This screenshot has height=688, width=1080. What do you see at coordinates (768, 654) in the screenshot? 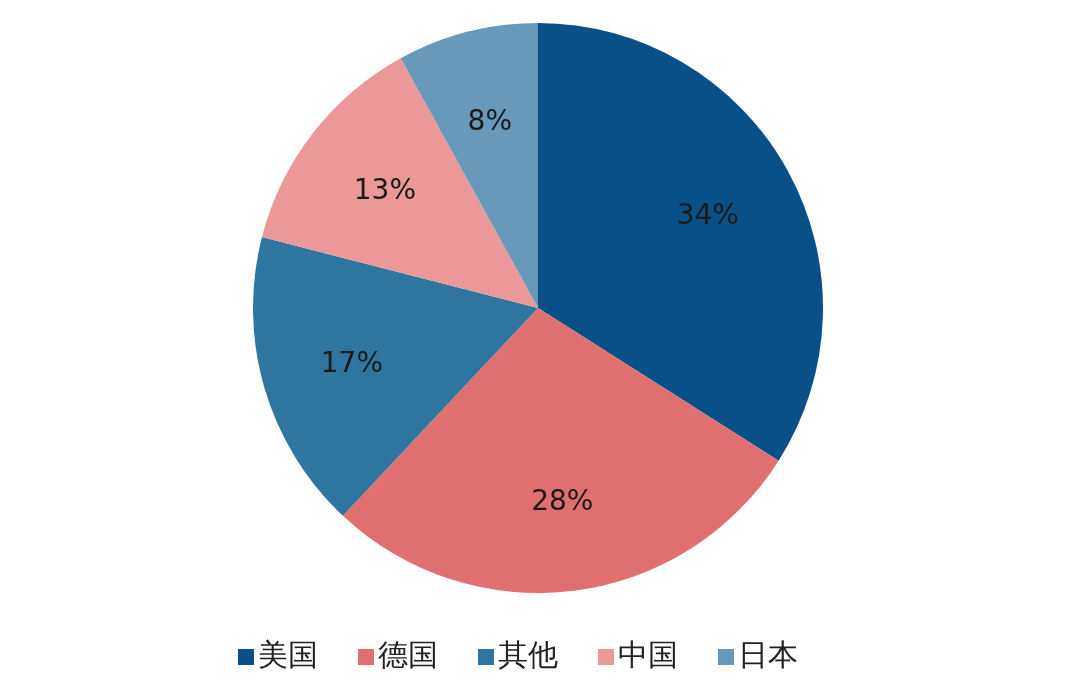
I see `legend-label: 日本` at bounding box center [768, 654].